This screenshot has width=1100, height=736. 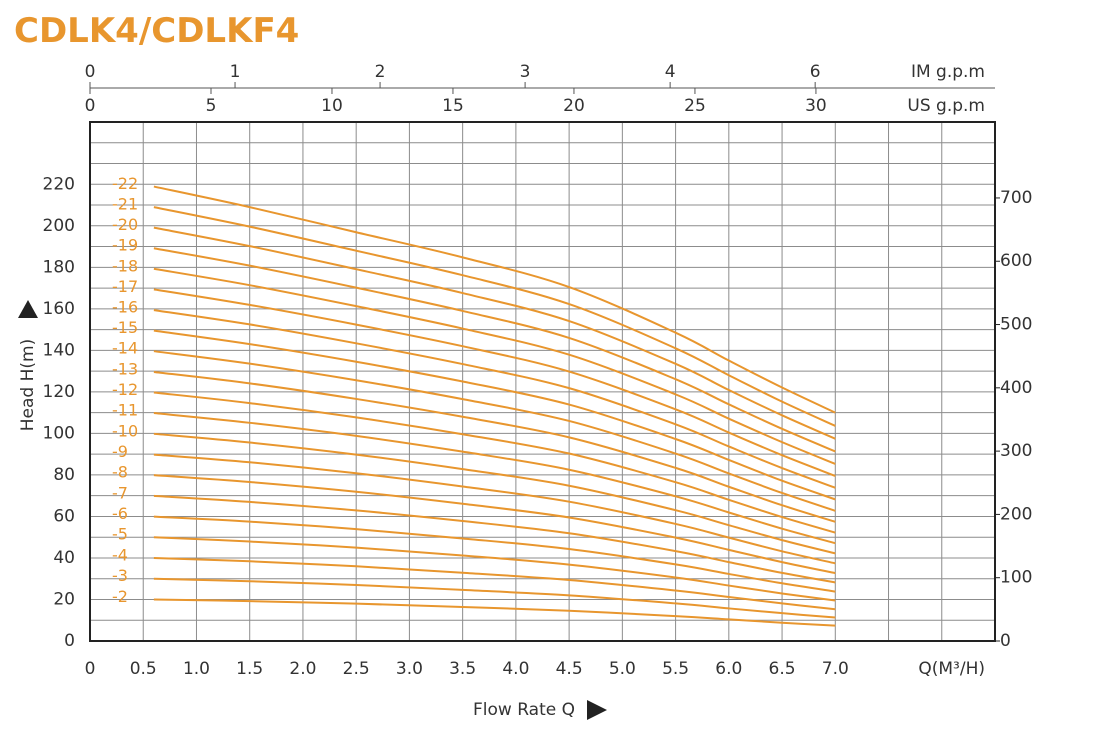 I want to click on y-tick-label: 20, so click(x=64, y=599).